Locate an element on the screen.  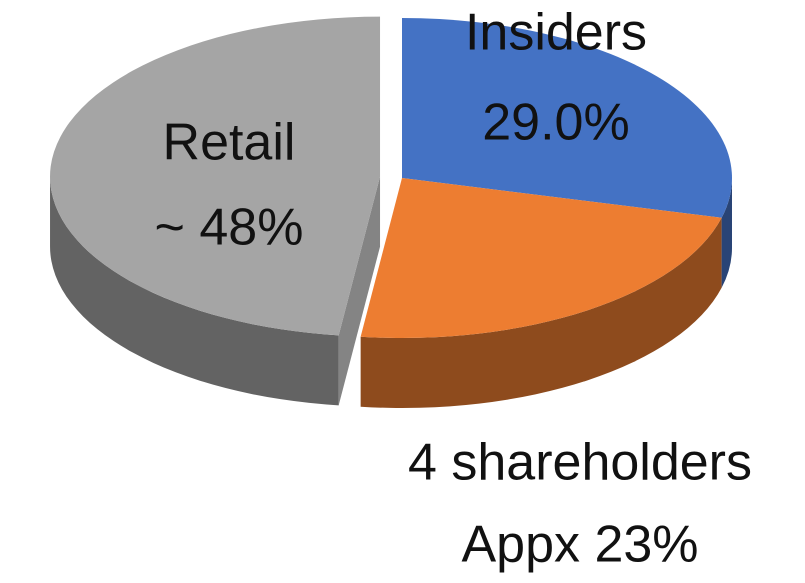
slice-value-label: ~ 48% is located at coordinates (229, 228).